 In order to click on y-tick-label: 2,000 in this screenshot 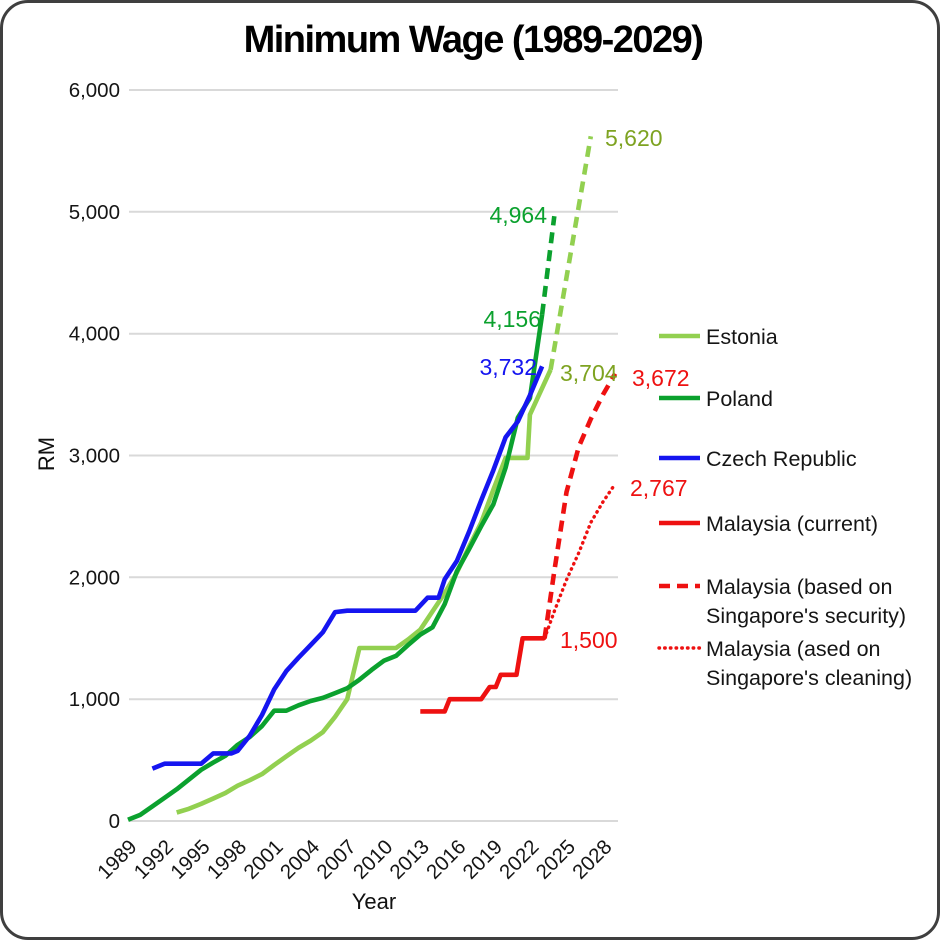, I will do `click(94, 577)`.